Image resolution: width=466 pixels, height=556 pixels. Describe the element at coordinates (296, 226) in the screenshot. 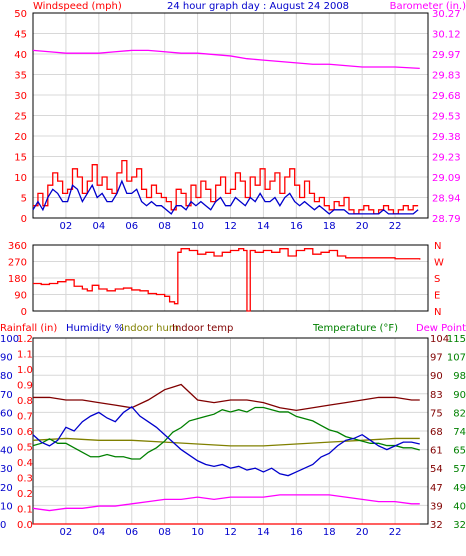

I see `wind-x-tick-label: 16` at that location.